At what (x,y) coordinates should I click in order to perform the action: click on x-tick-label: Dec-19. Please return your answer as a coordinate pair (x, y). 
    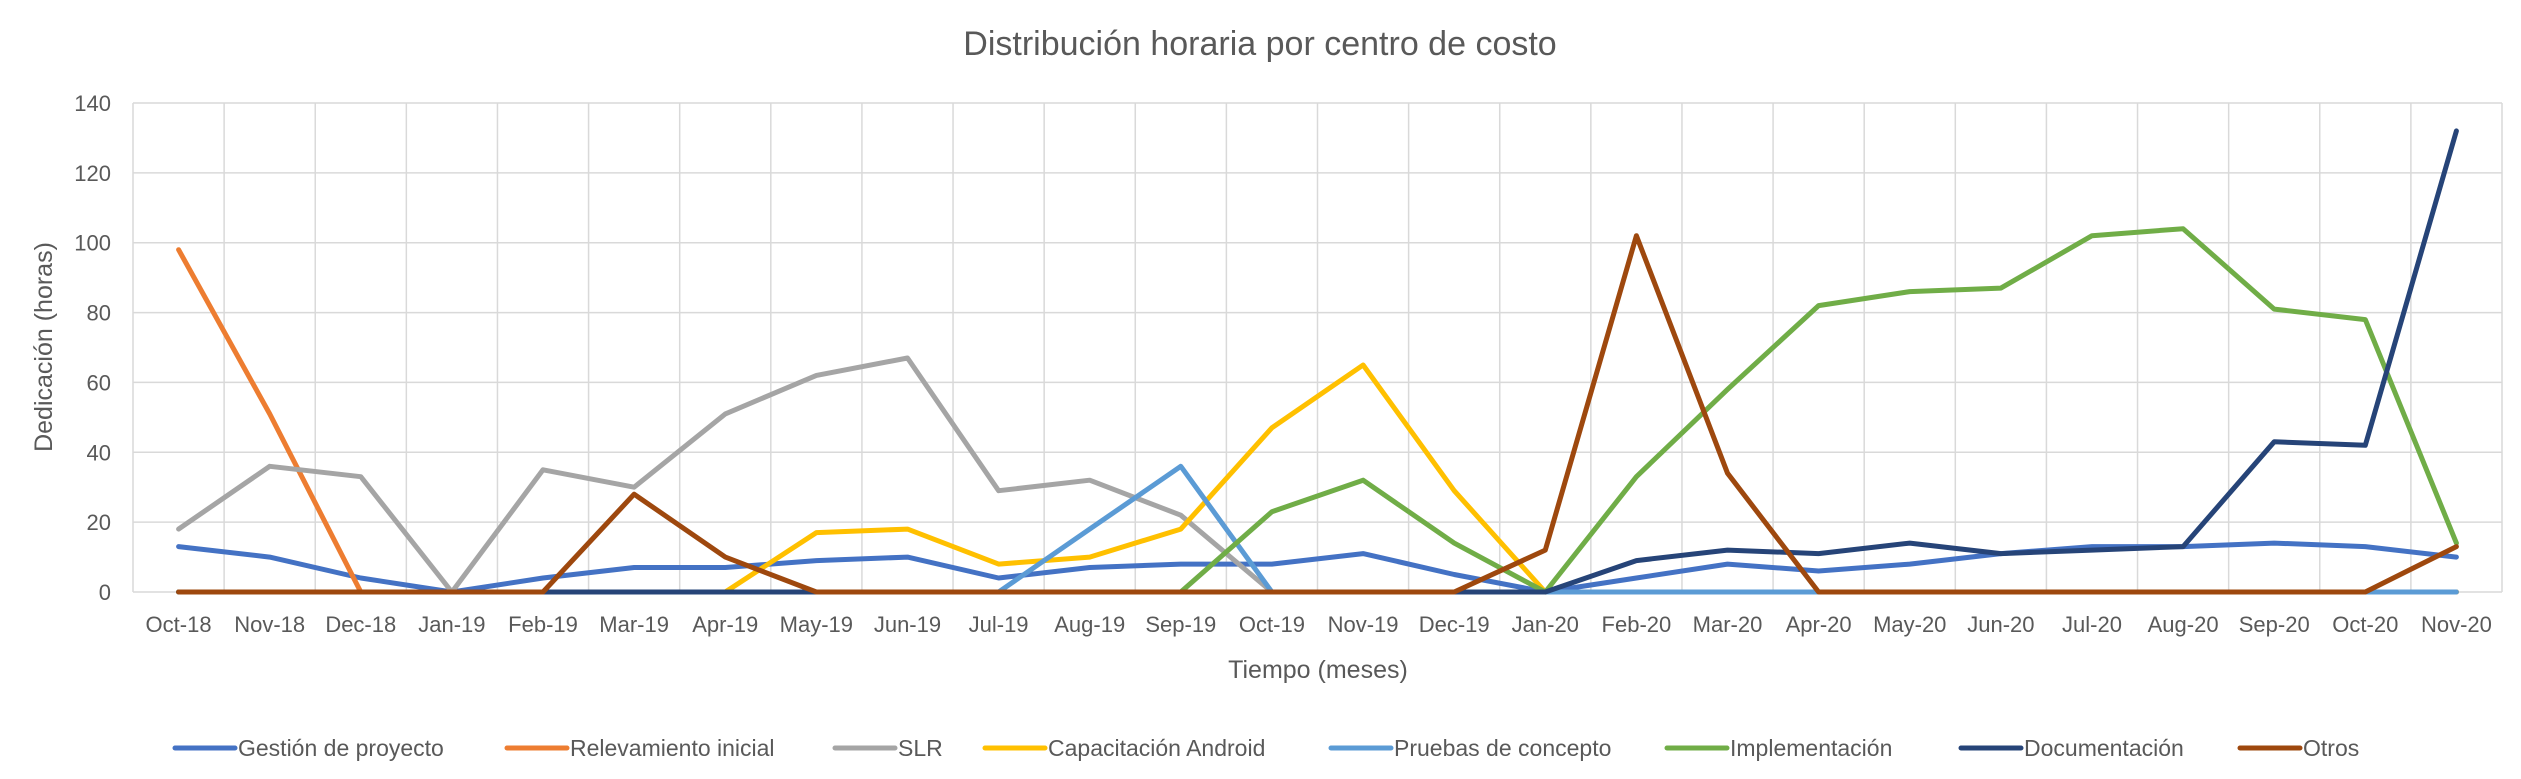
    Looking at the image, I should click on (1454, 624).